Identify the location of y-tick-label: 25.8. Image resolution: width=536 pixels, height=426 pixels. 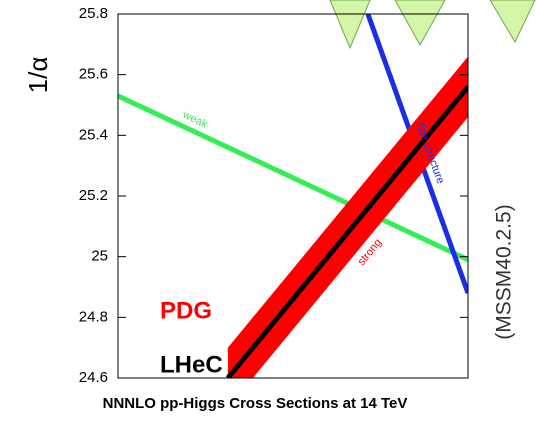
(93, 13).